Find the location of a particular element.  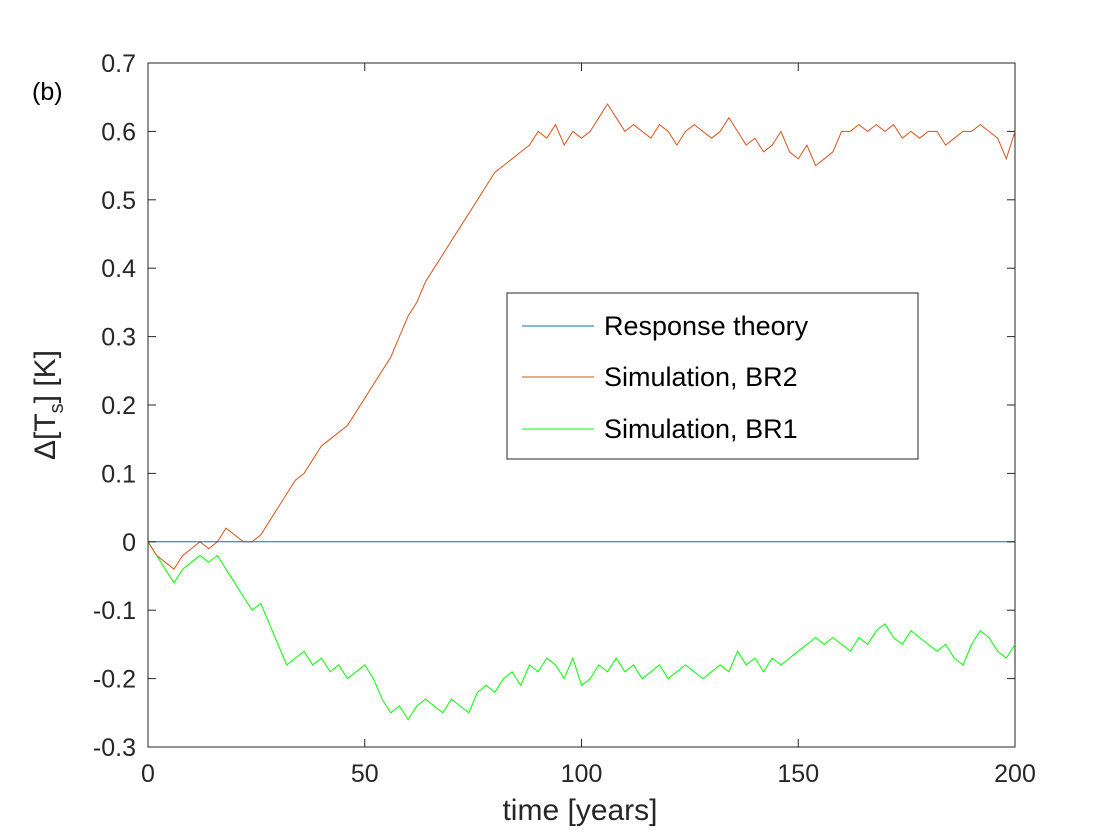

y-axis-label-unit: ] [K] is located at coordinates (45, 376).